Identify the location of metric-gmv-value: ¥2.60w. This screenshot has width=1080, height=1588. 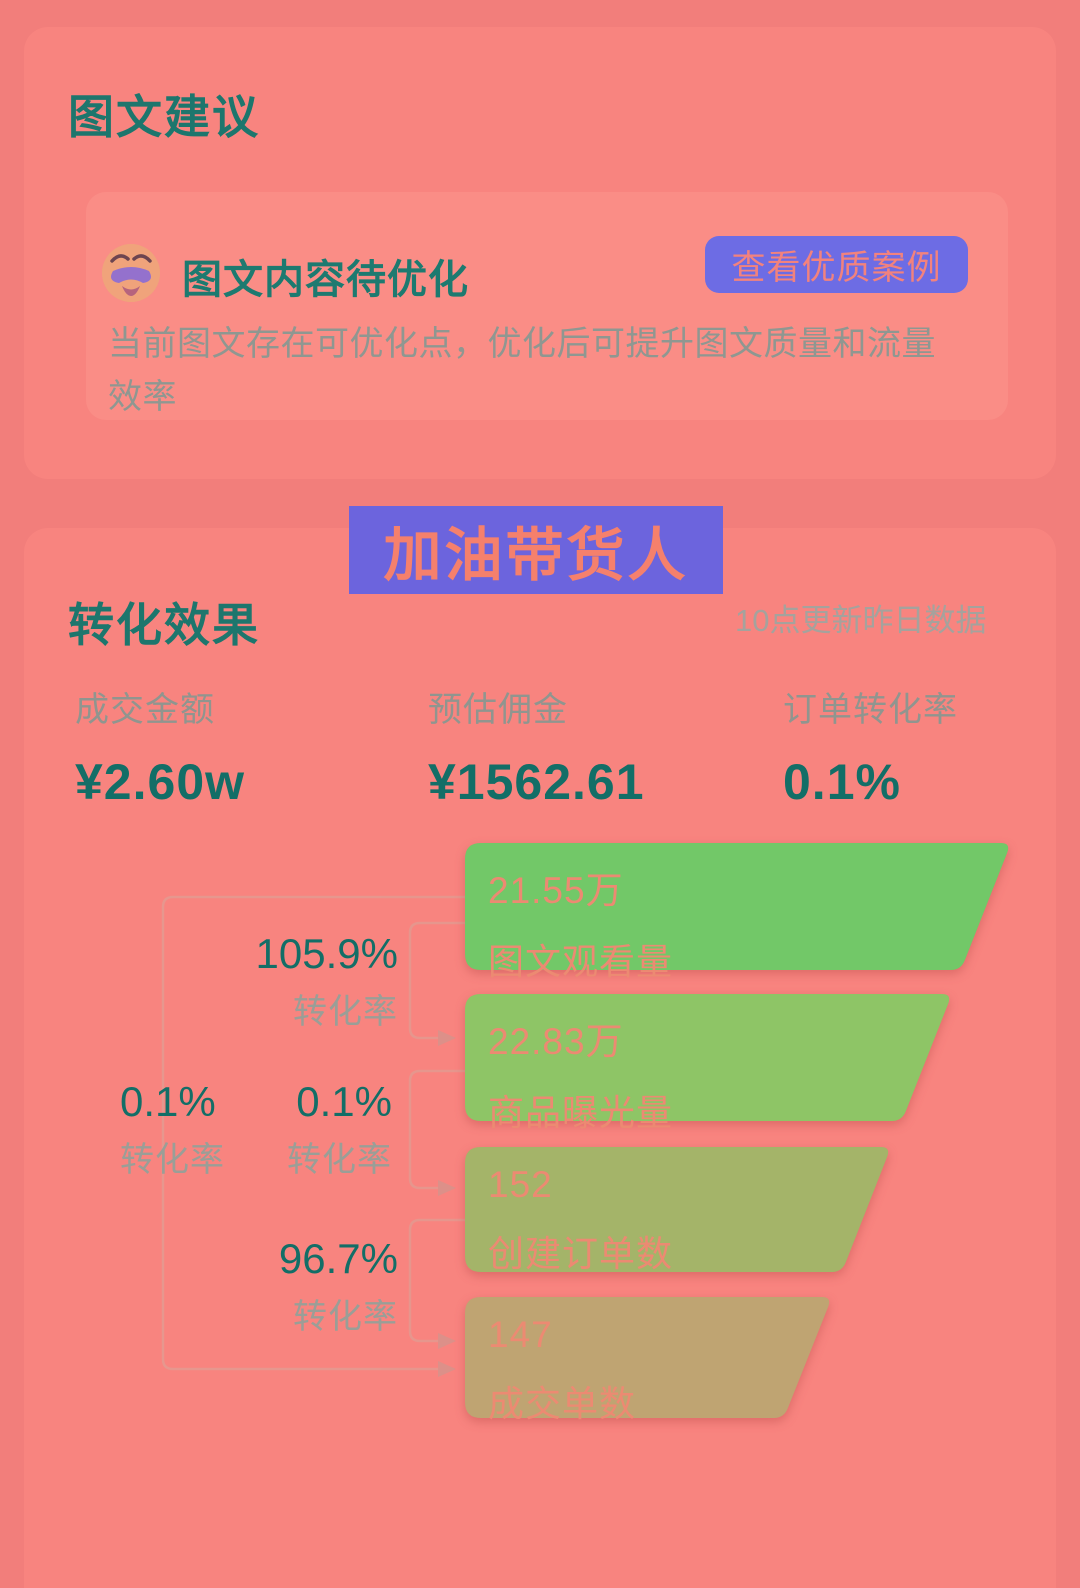
(160, 782).